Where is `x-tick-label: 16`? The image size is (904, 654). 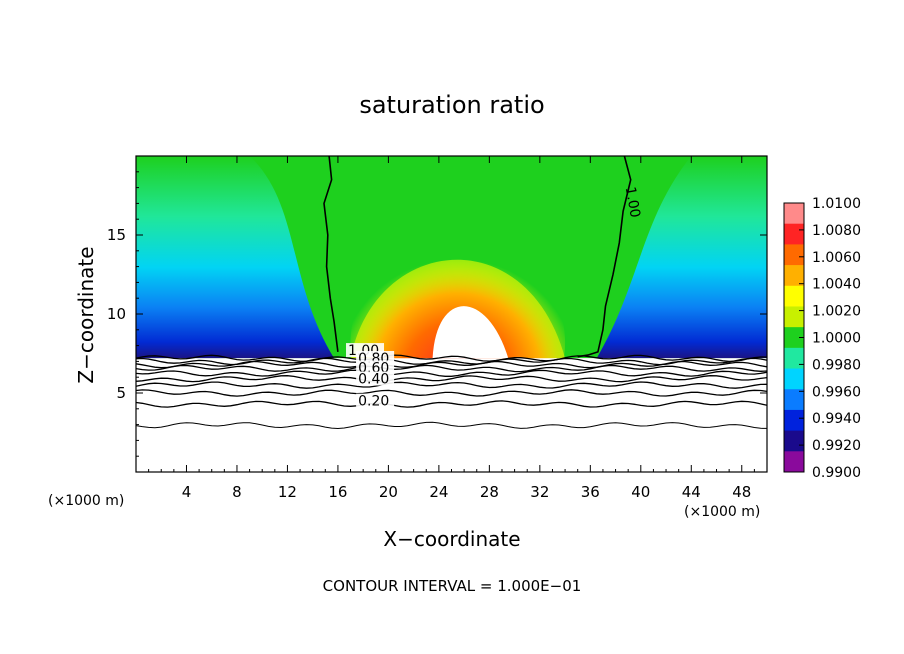
x-tick-label: 16 is located at coordinates (337, 492).